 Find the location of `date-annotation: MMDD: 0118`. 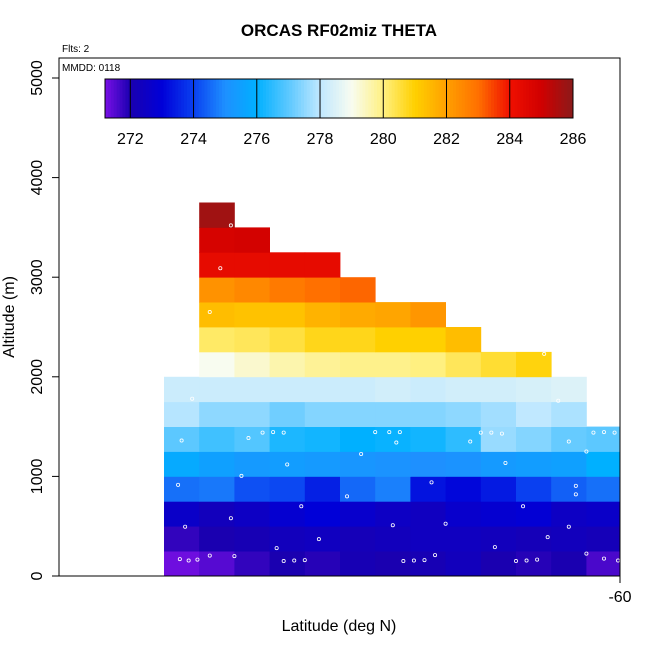

date-annotation: MMDD: 0118 is located at coordinates (91, 68).